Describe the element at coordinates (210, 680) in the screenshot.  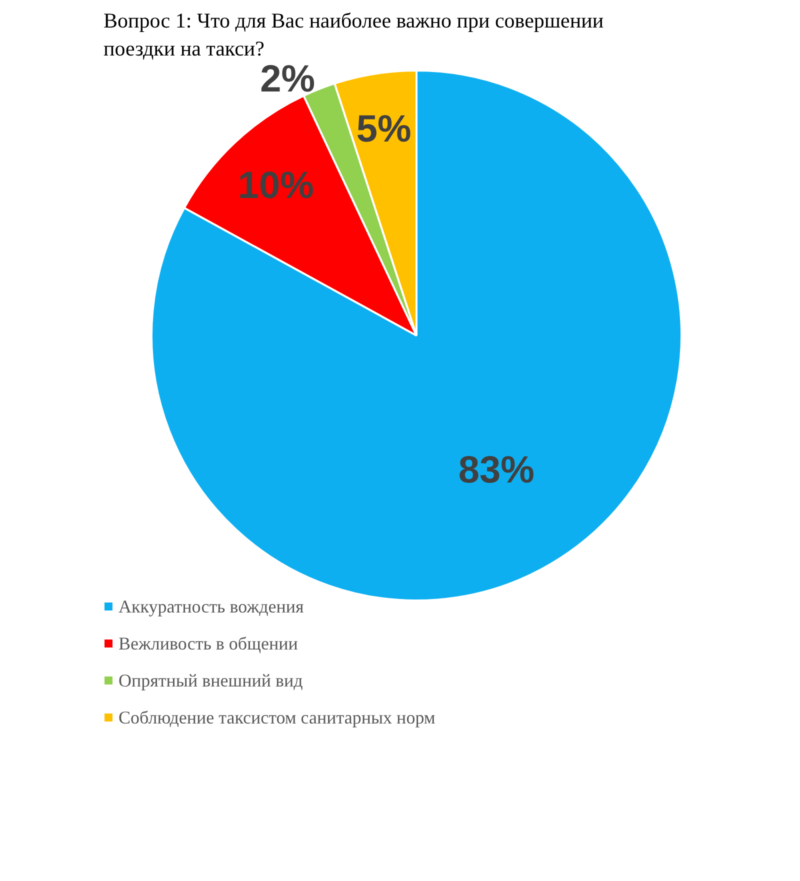
I see `legend-label: Опрятный внешний вид` at that location.